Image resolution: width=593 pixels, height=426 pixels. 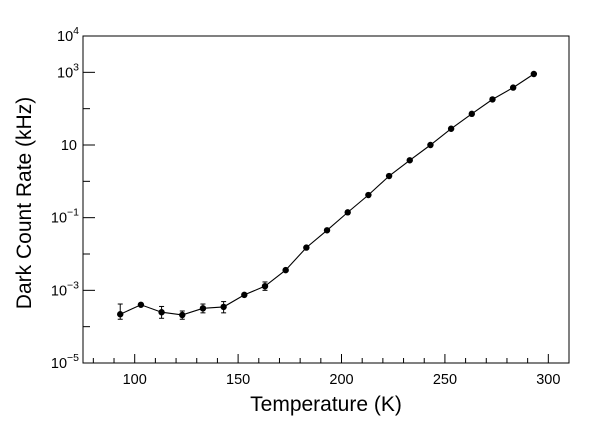 What do you see at coordinates (341, 380) in the screenshot?
I see `x-tick-label: 200` at bounding box center [341, 380].